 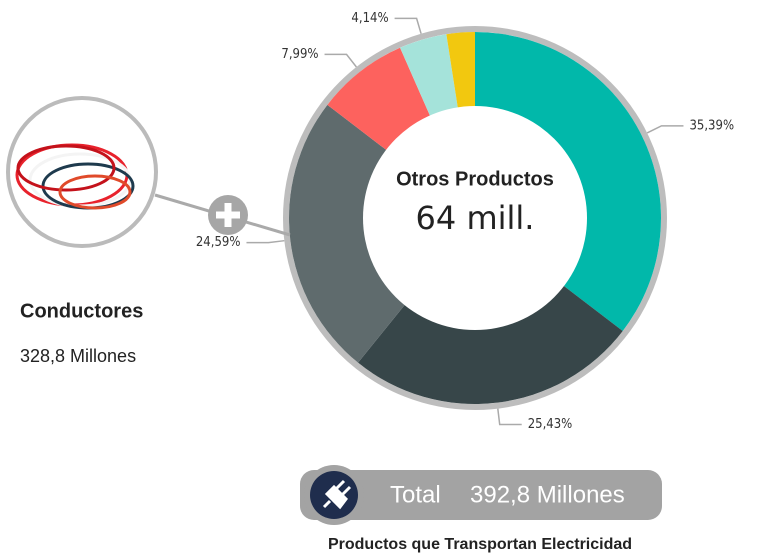 I want to click on panel-title: Conductores, so click(x=81, y=311).